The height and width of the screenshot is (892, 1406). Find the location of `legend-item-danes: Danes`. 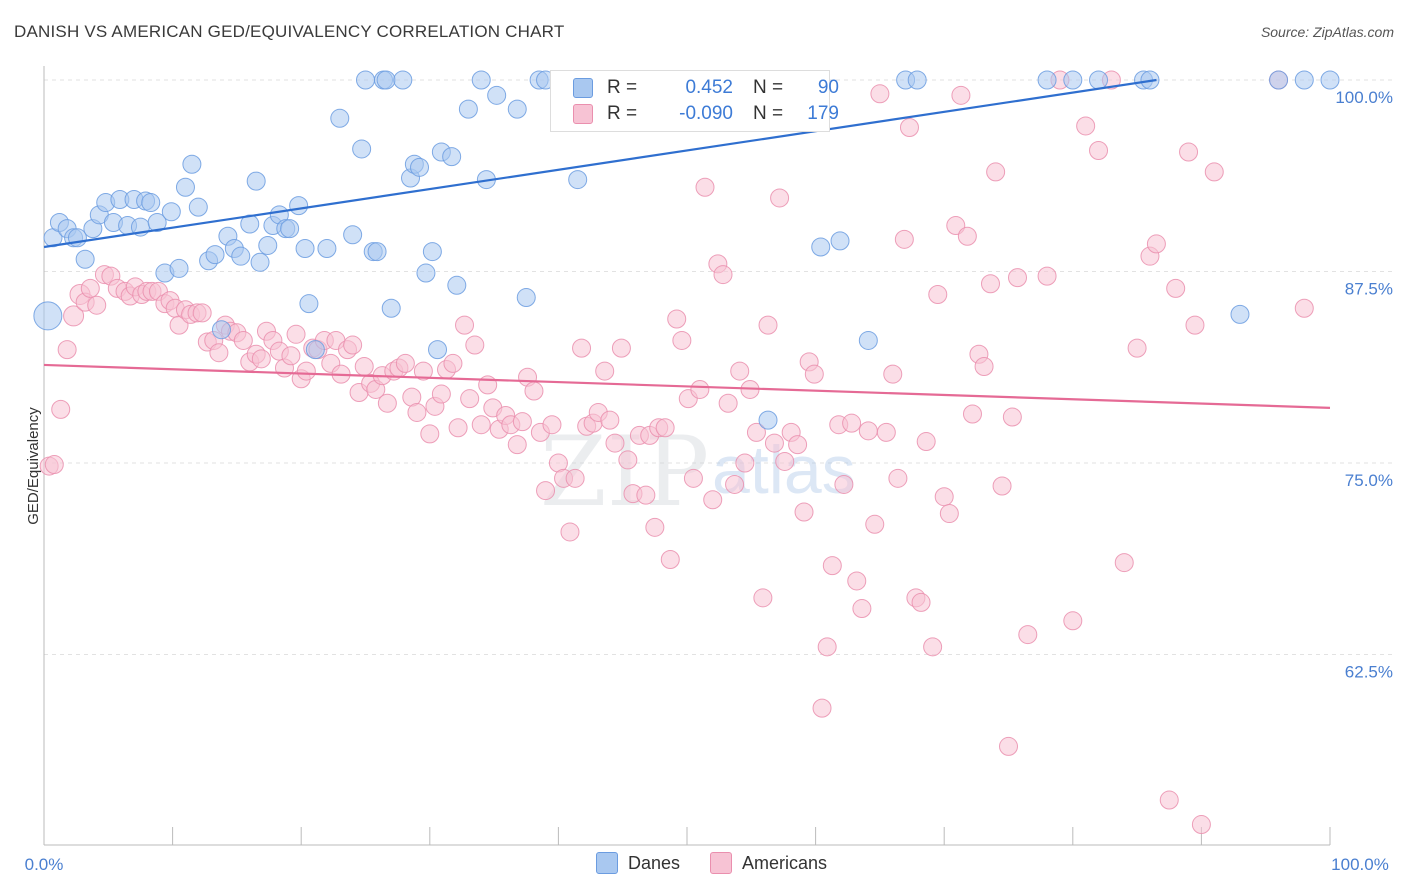

legend-item-danes: Danes is located at coordinates (638, 863).